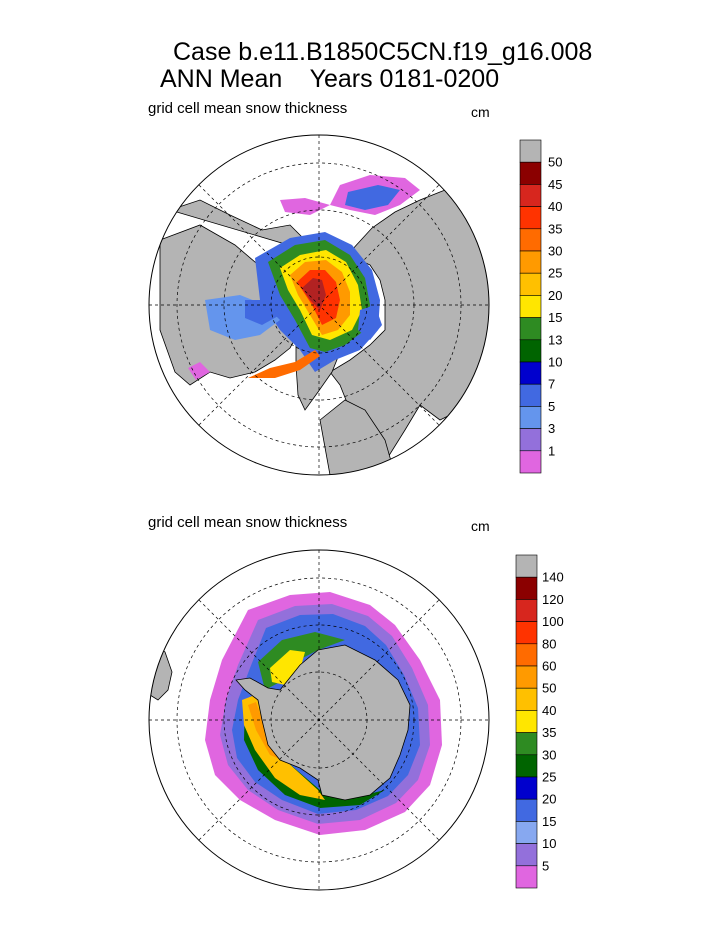 The width and height of the screenshot is (723, 935). I want to click on arctic-colorbar: 50 45 40 35 30 25 20 15 13 10 7 5 3 1, so click(540, 306).